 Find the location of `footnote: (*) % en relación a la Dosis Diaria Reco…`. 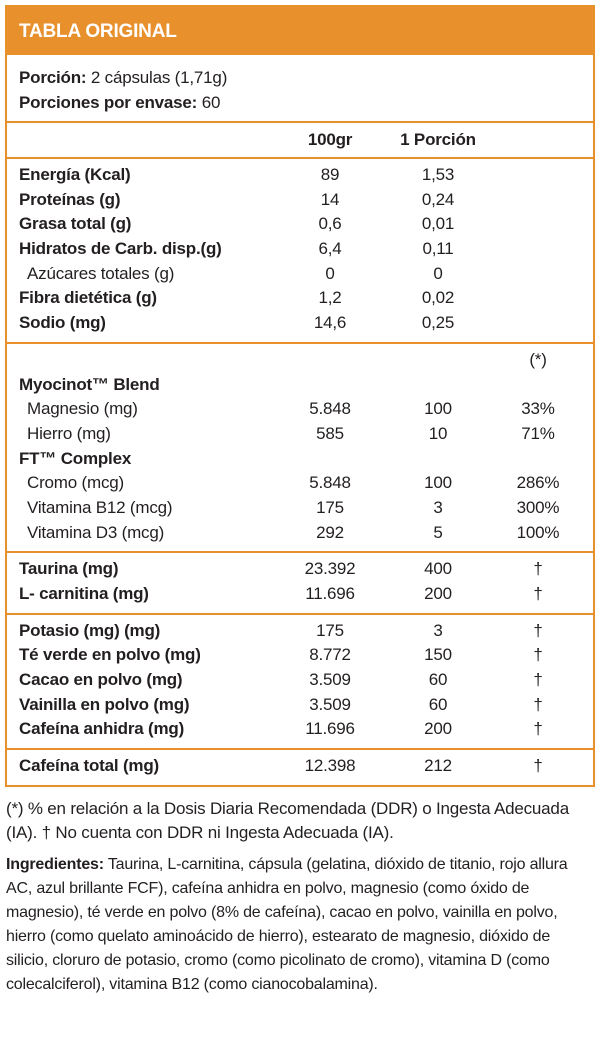

footnote: (*) % en relación a la Dosis Diaria Reco… is located at coordinates (287, 820).